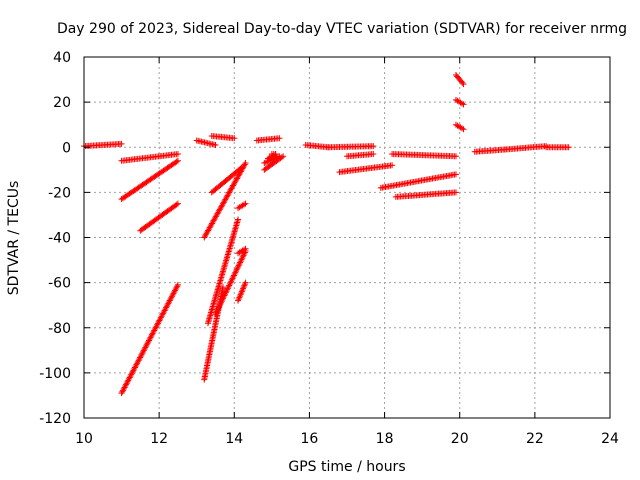  I want to click on x-tick-label: 24, so click(610, 439).